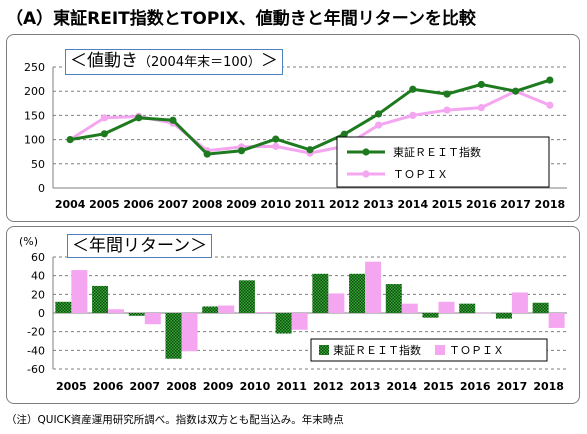 Image resolution: width=587 pixels, height=434 pixels. What do you see at coordinates (344, 204) in the screenshot?
I see `x-tick-label: 2012` at bounding box center [344, 204].